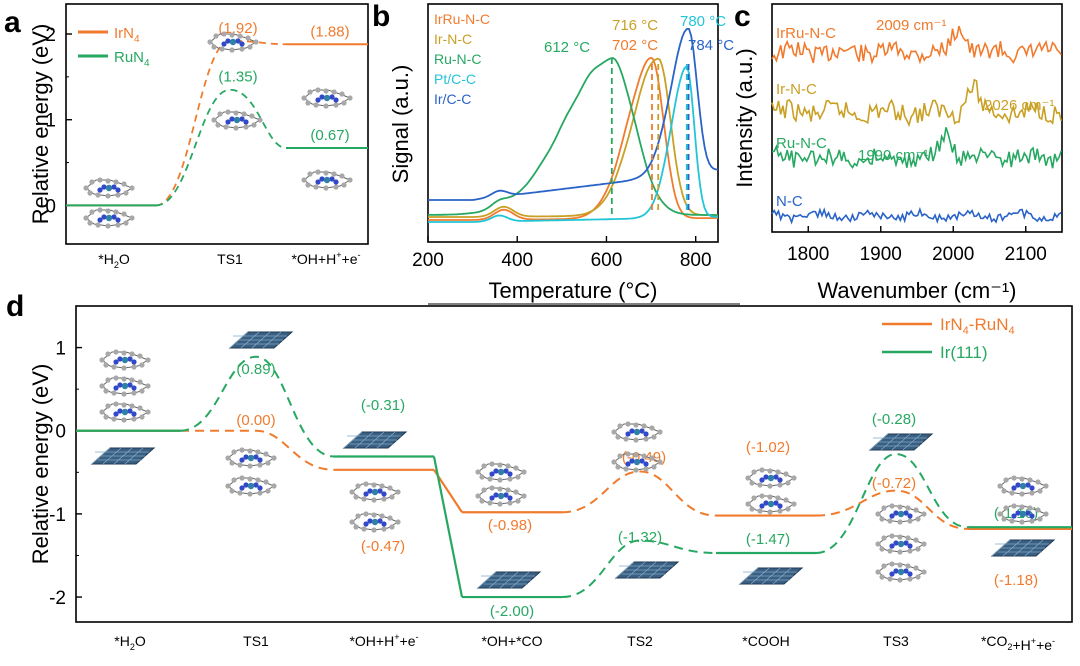 The image size is (1080, 666). What do you see at coordinates (640, 641) in the screenshot?
I see `category-label: TS2` at bounding box center [640, 641].